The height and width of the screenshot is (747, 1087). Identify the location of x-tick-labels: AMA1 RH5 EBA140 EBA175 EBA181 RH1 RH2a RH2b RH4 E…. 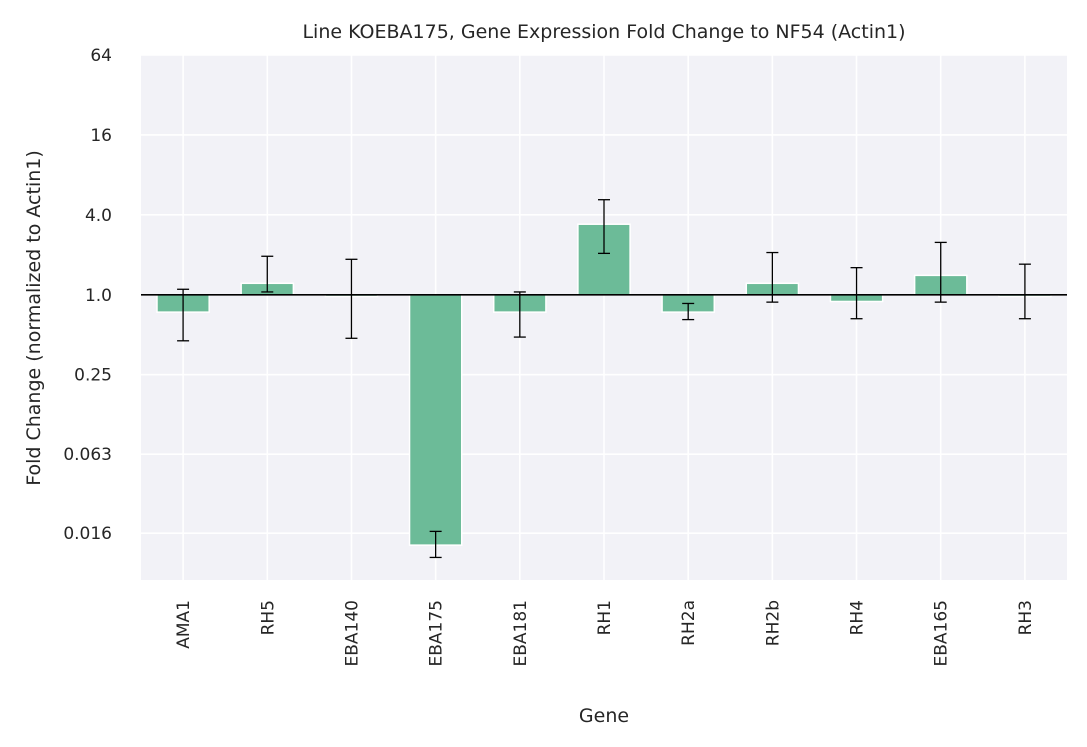
(605, 633).